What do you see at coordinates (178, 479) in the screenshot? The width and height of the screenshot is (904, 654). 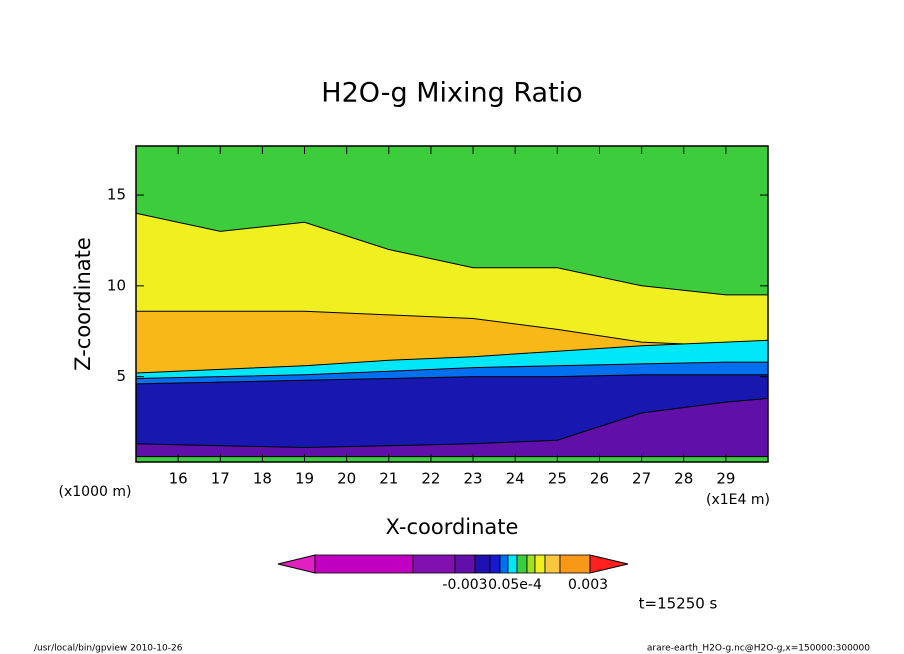 I see `x-tick-label: 16` at bounding box center [178, 479].